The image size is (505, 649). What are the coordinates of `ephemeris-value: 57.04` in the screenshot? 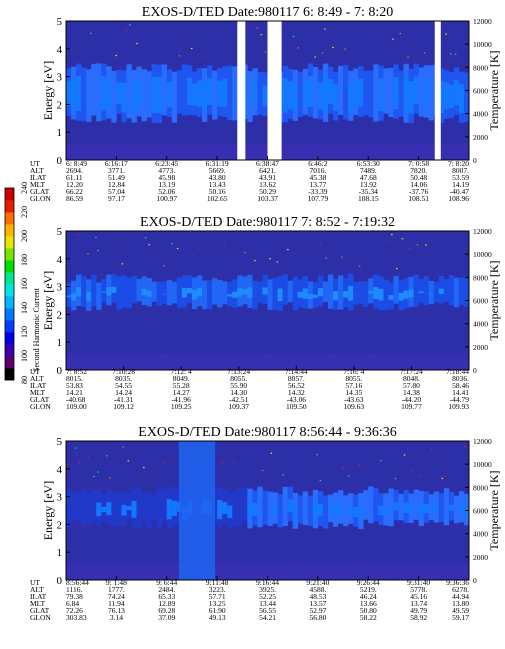 It's located at (116, 191).